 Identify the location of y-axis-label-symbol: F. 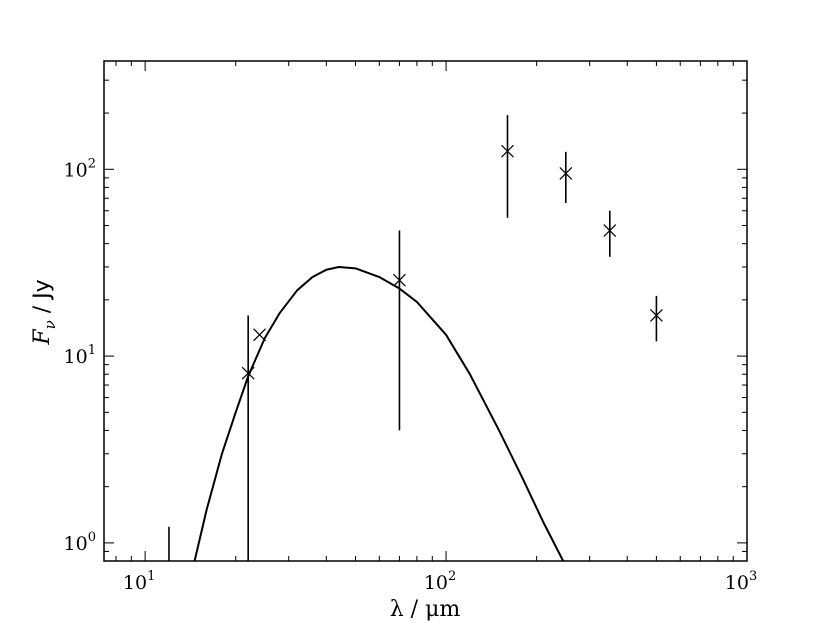
(42, 337).